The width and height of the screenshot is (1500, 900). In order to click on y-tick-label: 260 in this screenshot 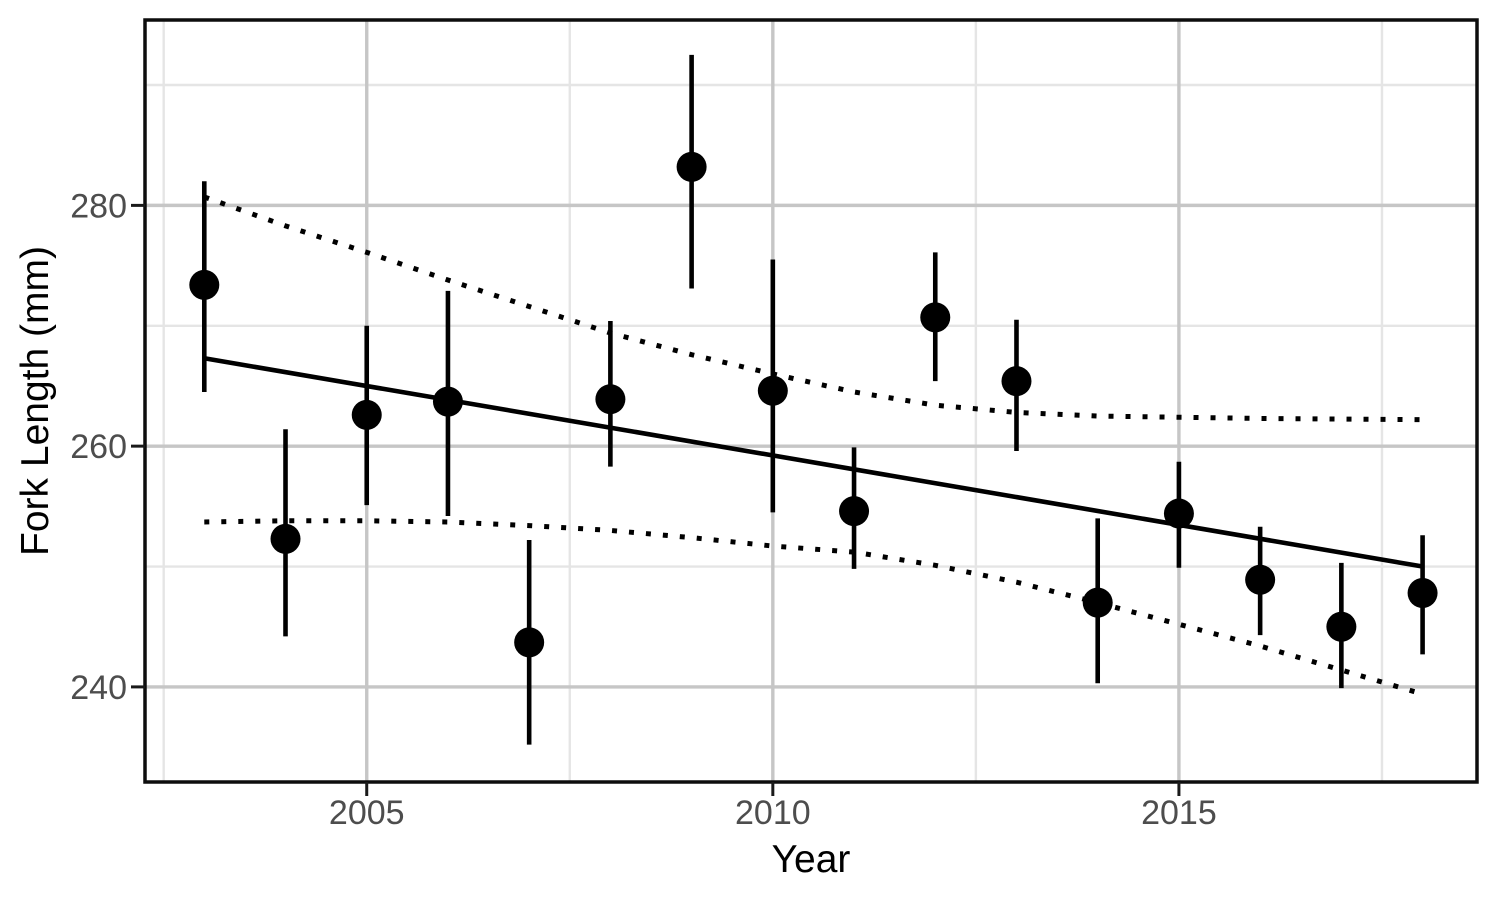, I will do `click(98, 447)`.